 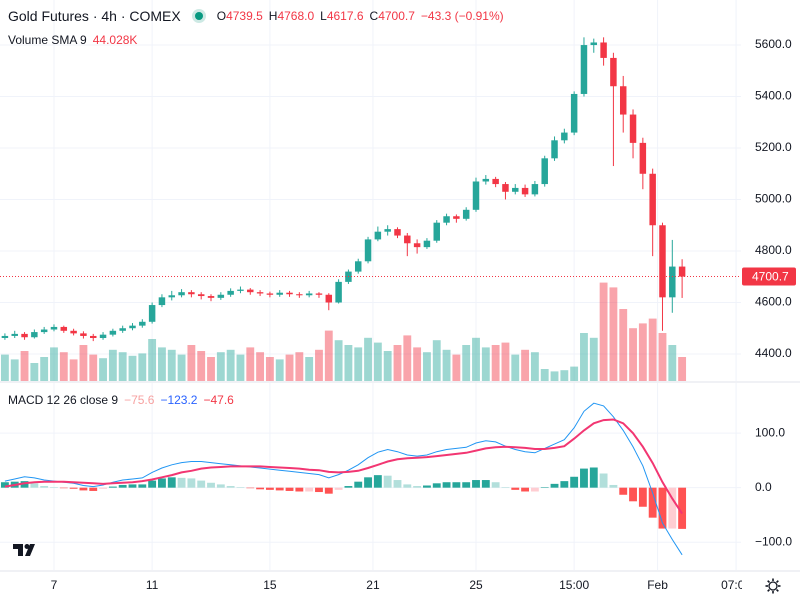 What do you see at coordinates (244, 16) in the screenshot?
I see `ohlc-value: 4739.5` at bounding box center [244, 16].